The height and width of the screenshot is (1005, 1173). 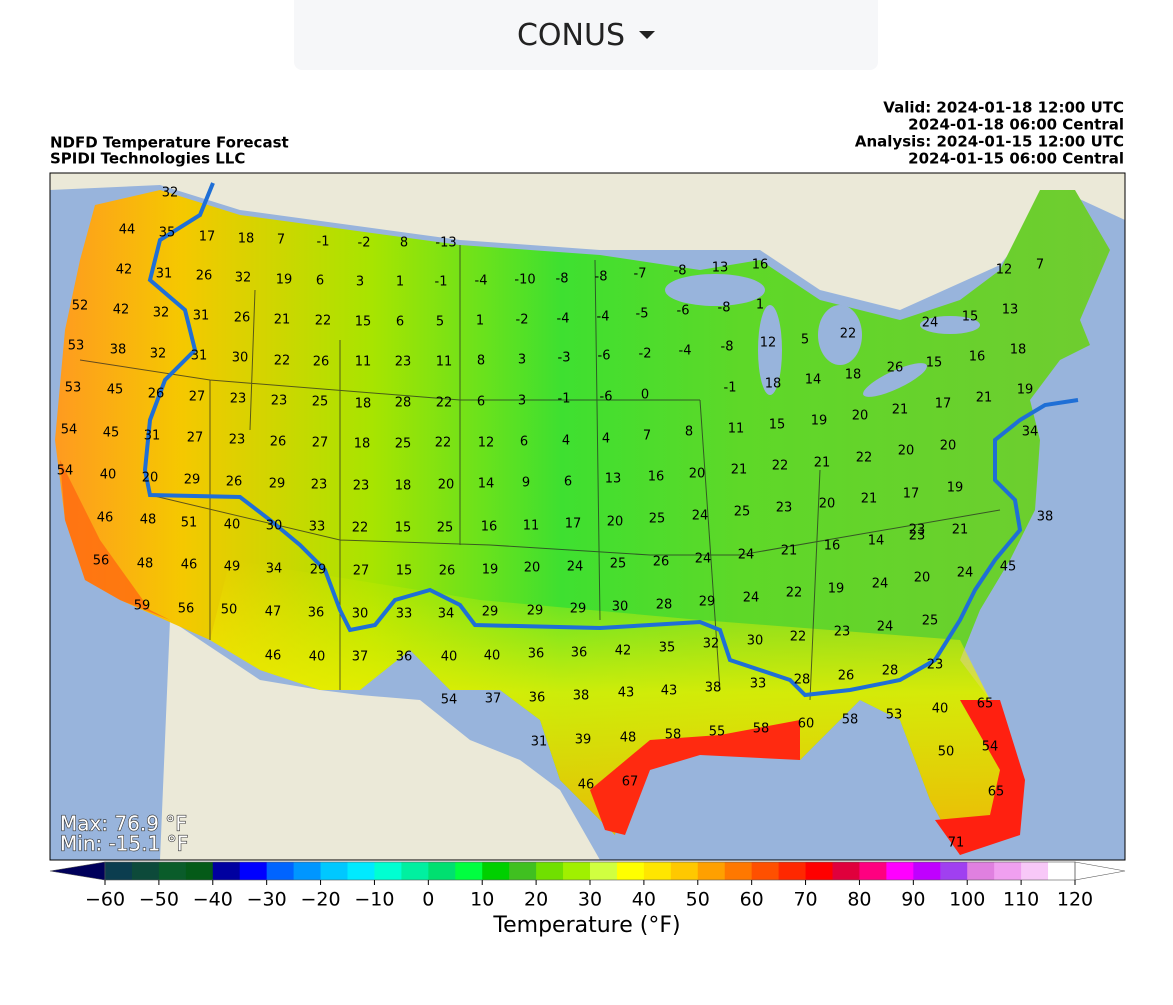 I want to click on gulf-coast-warm, so click(x=695, y=777).